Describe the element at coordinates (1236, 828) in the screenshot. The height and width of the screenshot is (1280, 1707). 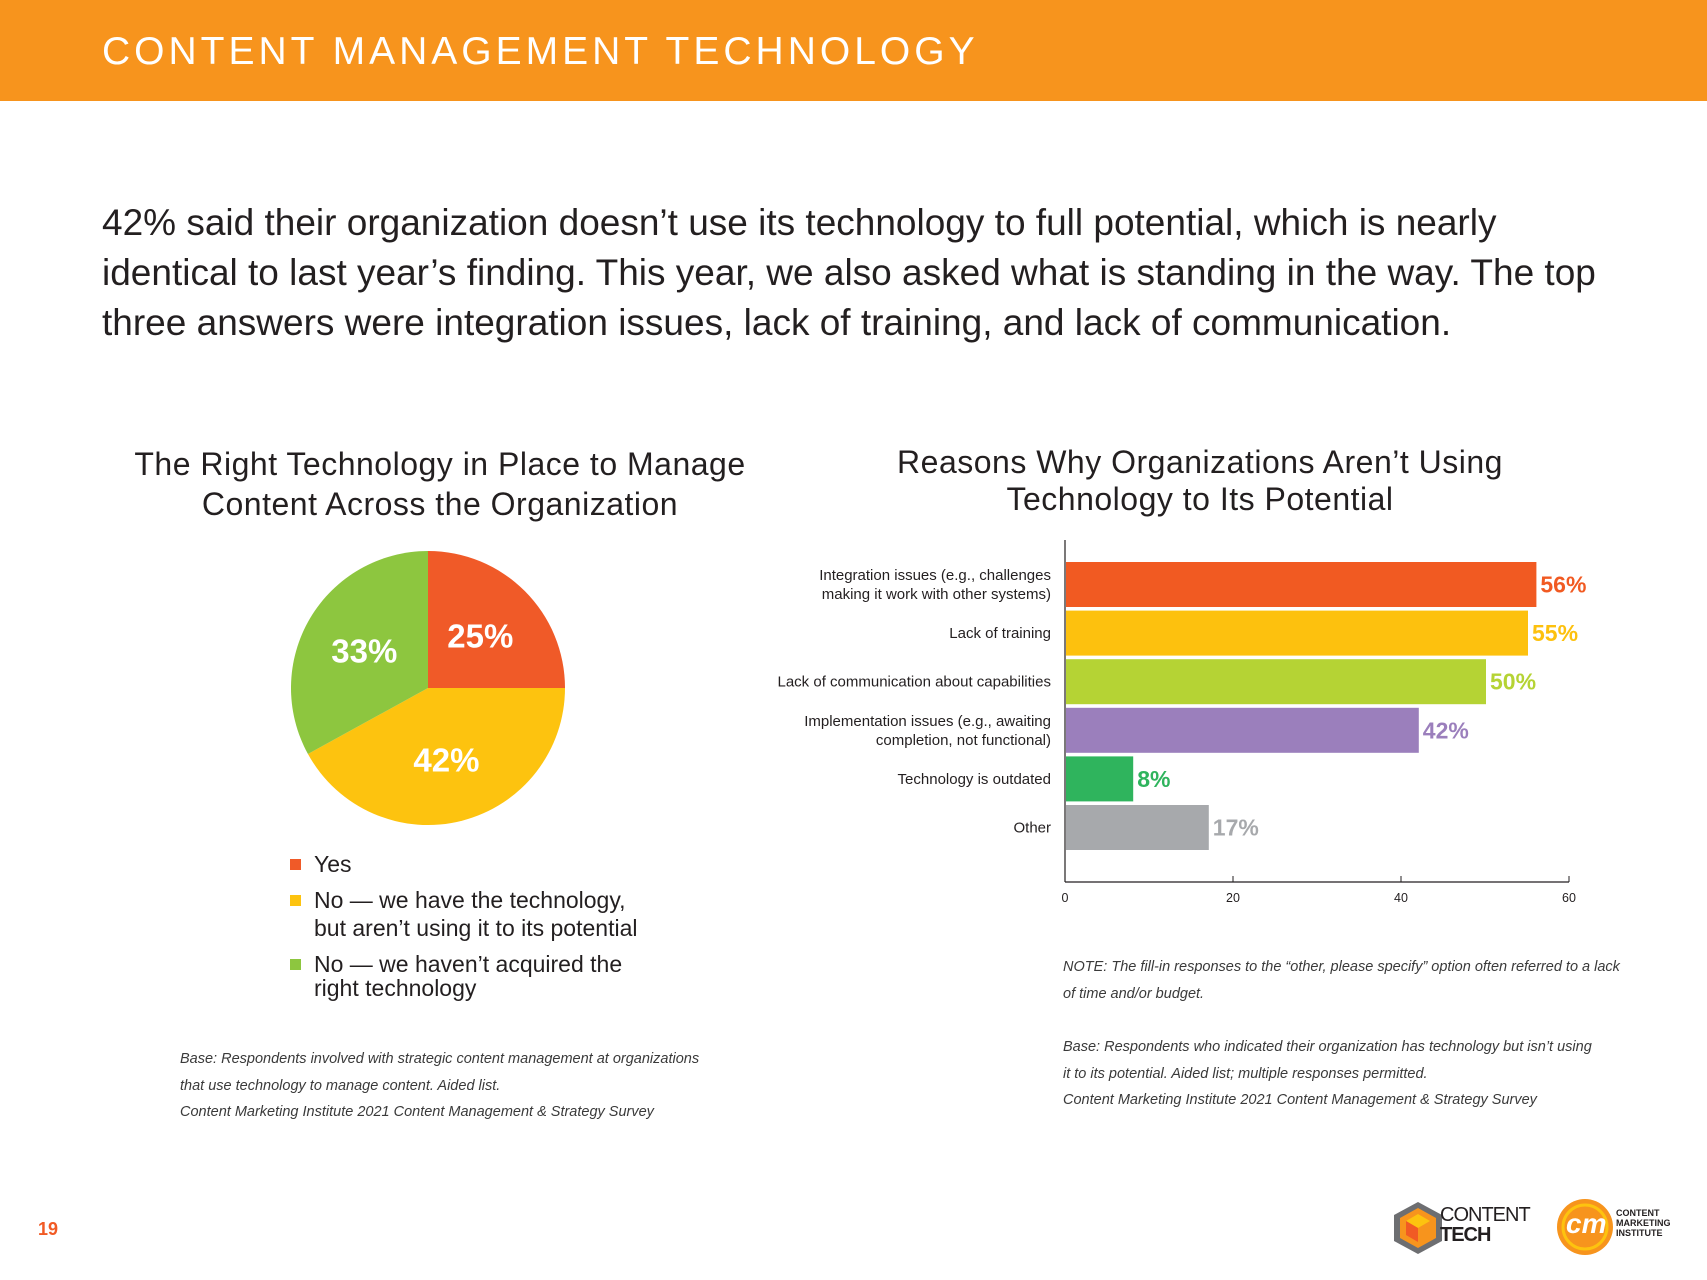
I see `bar-data-label: 17%` at that location.